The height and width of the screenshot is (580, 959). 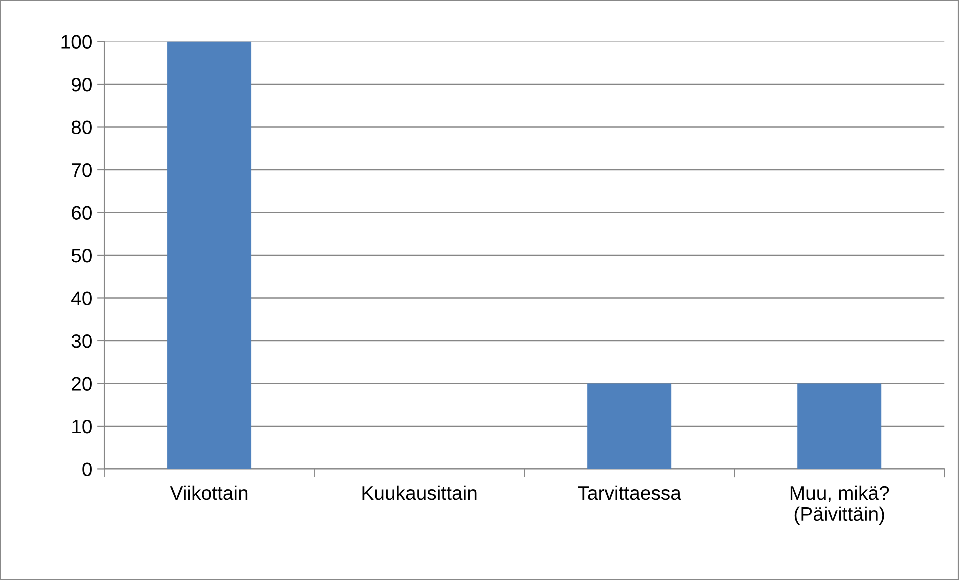 What do you see at coordinates (82, 427) in the screenshot?
I see `y-tick-label: 10` at bounding box center [82, 427].